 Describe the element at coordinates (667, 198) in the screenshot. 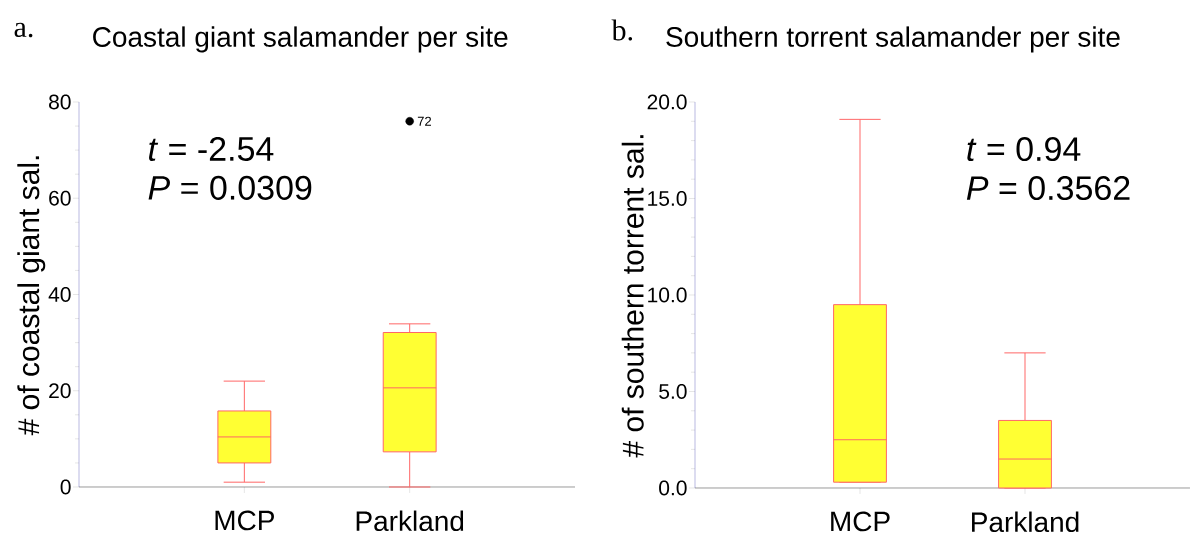

I see `y-tick-label: 15.0` at that location.